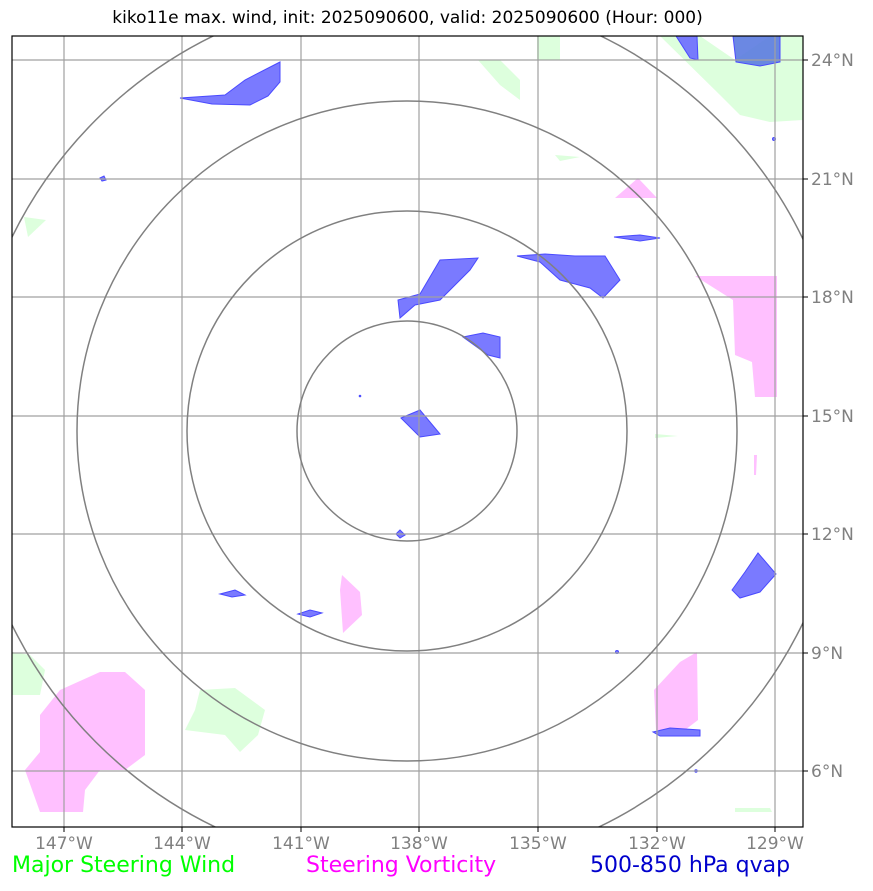 Image resolution: width=873 pixels, height=891 pixels. Describe the element at coordinates (124, 865) in the screenshot. I see `legend-steering-wind: Major Steering Wind` at that location.